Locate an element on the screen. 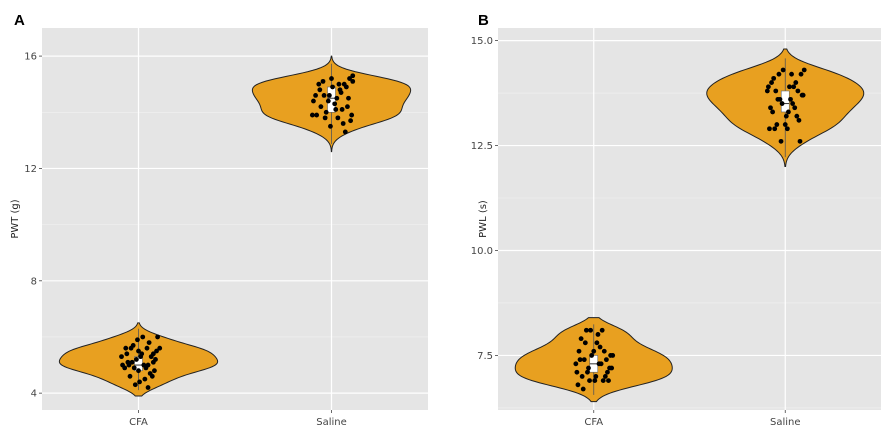 Image resolution: width=883 pixels, height=430 pixels. panel-letter: A is located at coordinates (19, 20).